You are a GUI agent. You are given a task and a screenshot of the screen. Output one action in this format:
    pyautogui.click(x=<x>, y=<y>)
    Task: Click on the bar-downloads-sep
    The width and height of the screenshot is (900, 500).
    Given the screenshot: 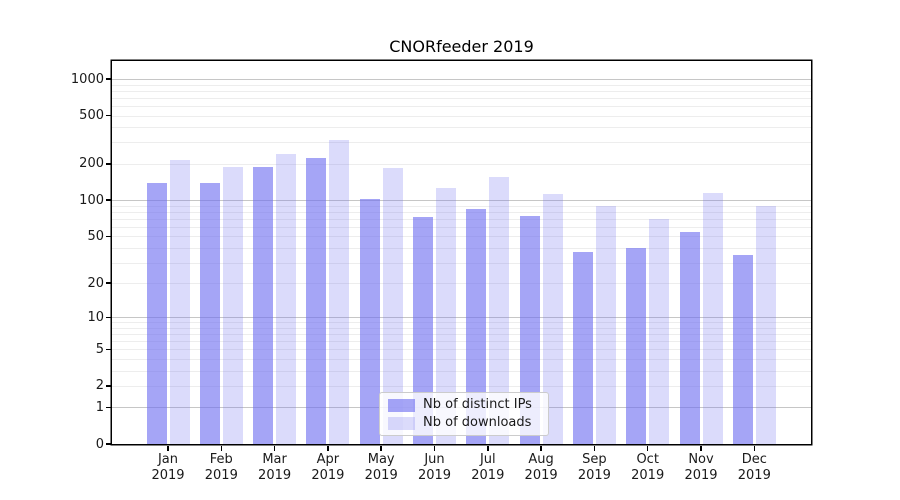 What is the action you would take?
    pyautogui.click(x=605, y=324)
    